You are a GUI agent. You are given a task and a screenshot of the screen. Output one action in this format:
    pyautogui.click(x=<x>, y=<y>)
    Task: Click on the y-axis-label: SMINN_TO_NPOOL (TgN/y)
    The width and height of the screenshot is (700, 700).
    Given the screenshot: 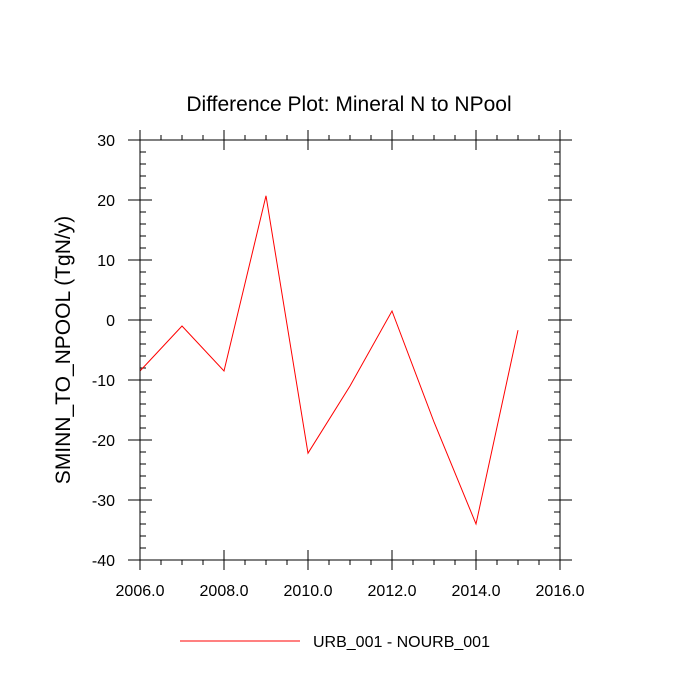 What is the action you would take?
    pyautogui.click(x=63, y=350)
    